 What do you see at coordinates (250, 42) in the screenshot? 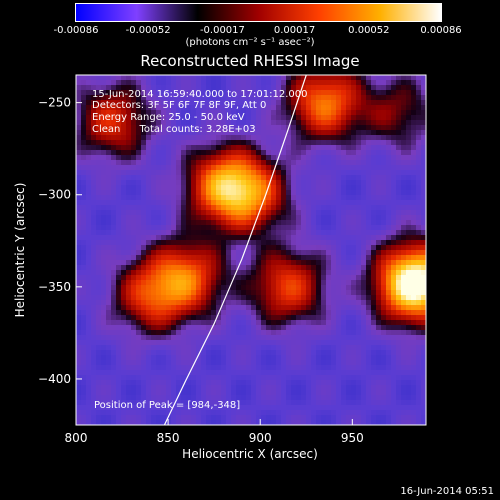
I see `colorbar-unit-label: (photons cm⁻² s⁻¹ asec⁻²)` at bounding box center [250, 42].